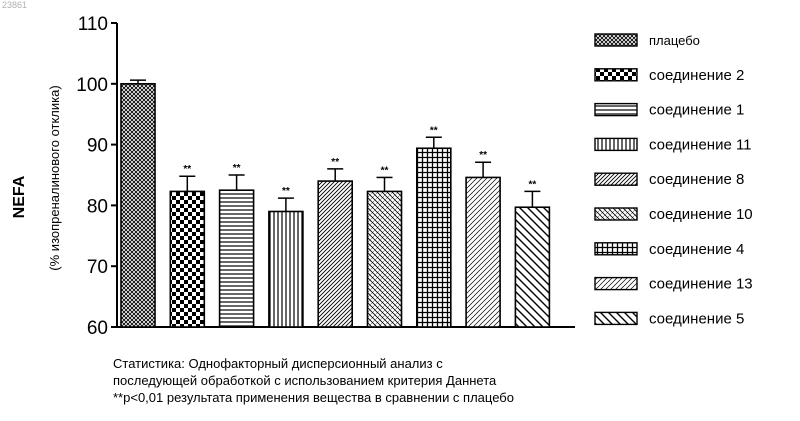 Image resolution: width=800 pixels, height=421 pixels. What do you see at coordinates (696, 249) in the screenshot?
I see `legend-label: соединение 4` at bounding box center [696, 249].